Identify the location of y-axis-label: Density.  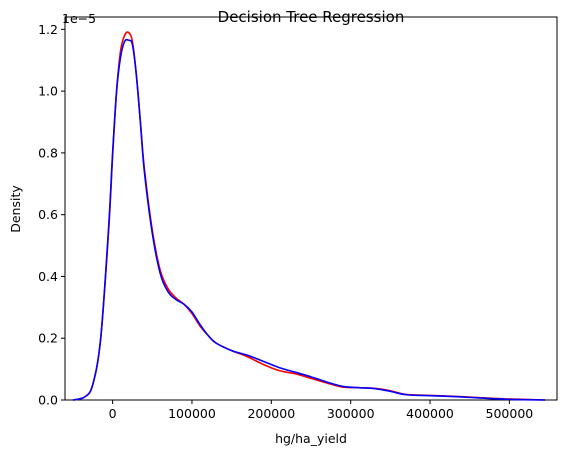
(15, 209).